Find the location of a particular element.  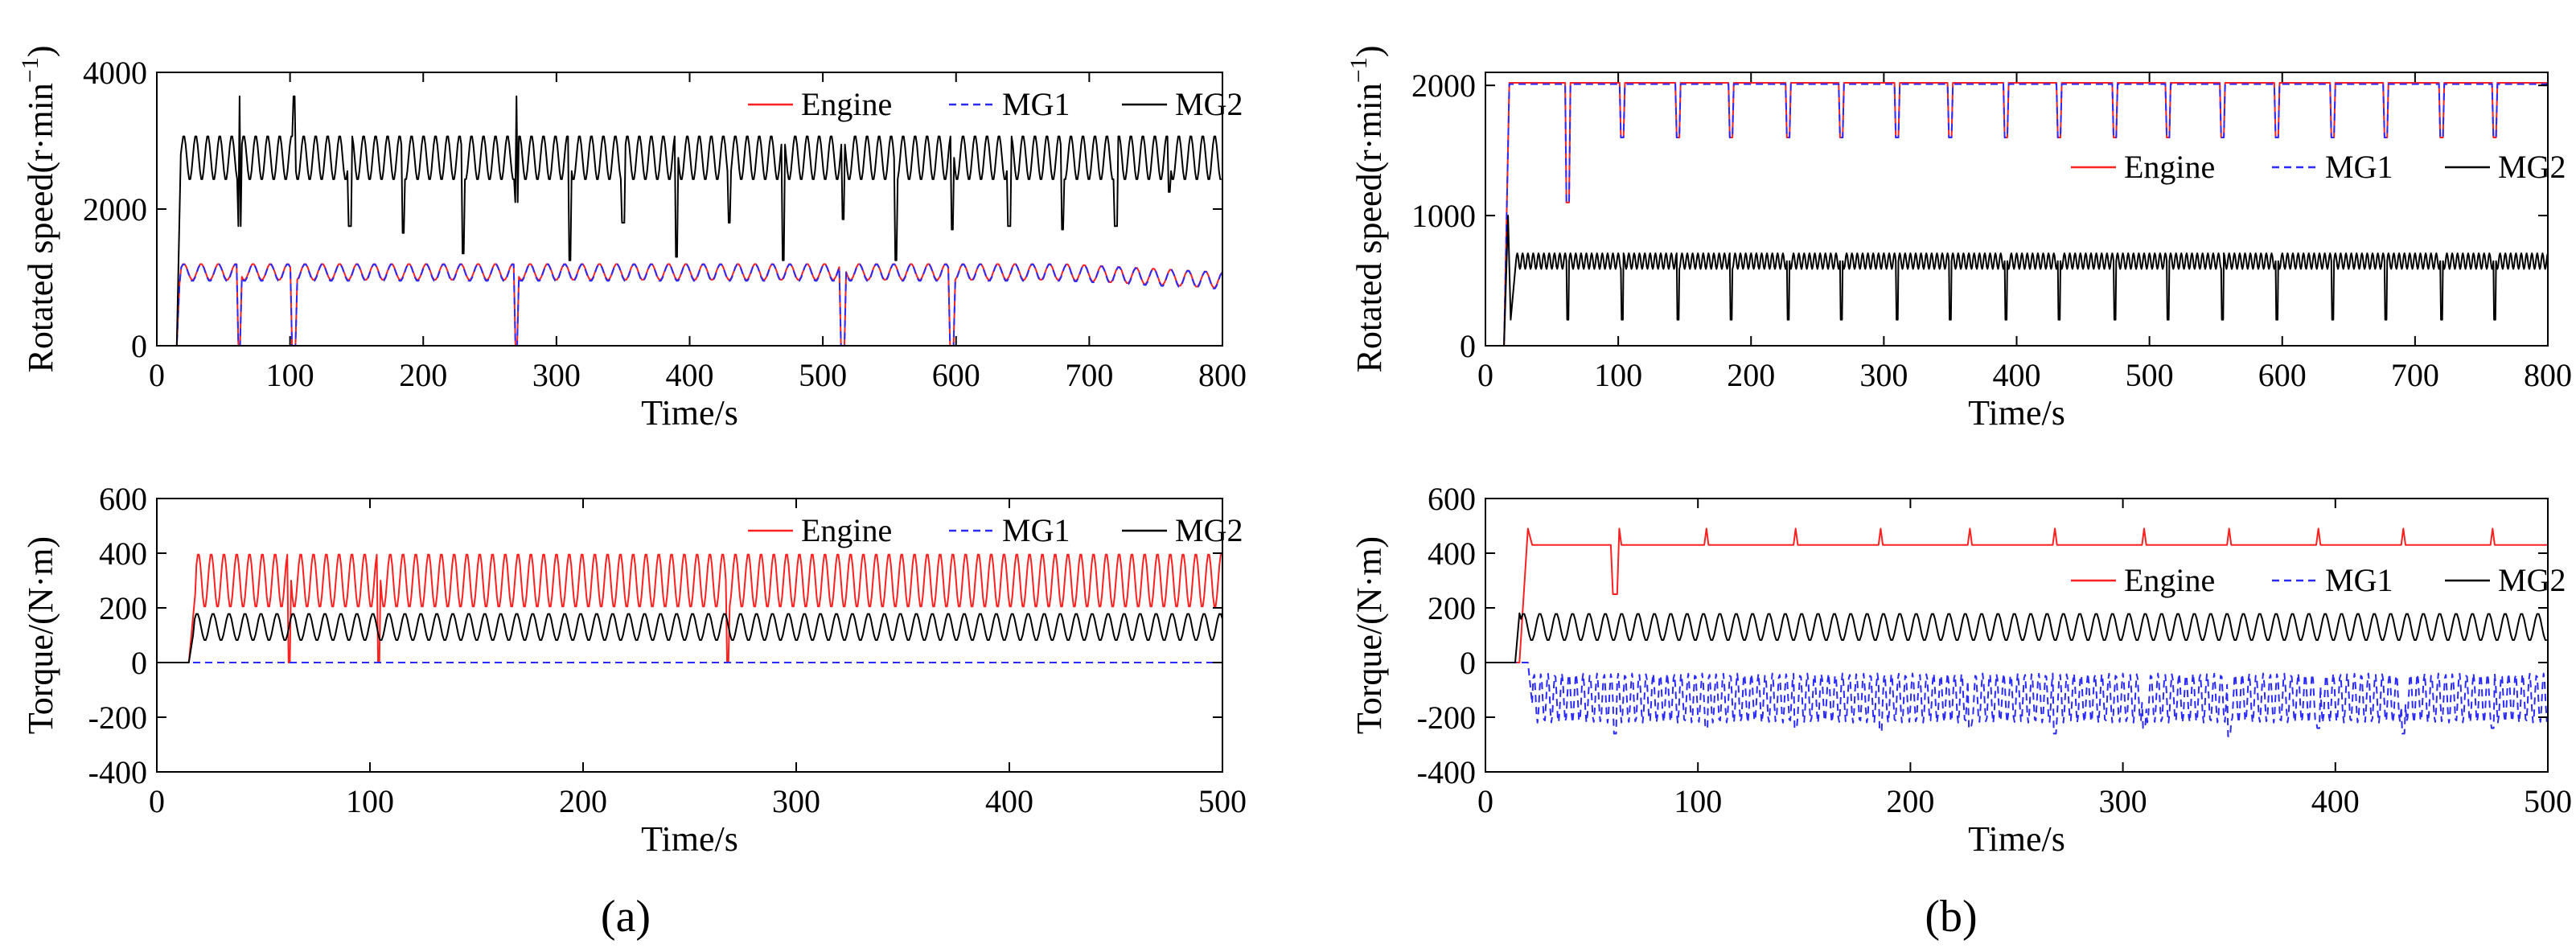

series-line-mg2-b-torque is located at coordinates (2016, 637).